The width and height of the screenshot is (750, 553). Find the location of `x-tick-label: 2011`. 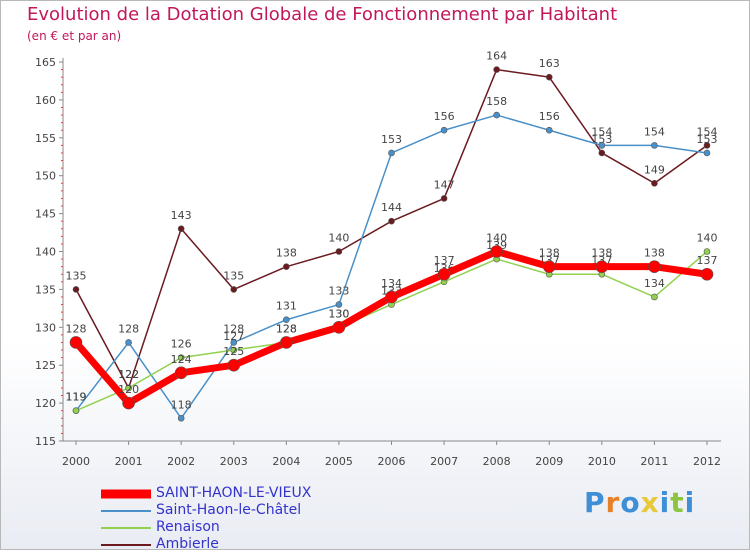

x-tick-label: 2011 is located at coordinates (654, 461).